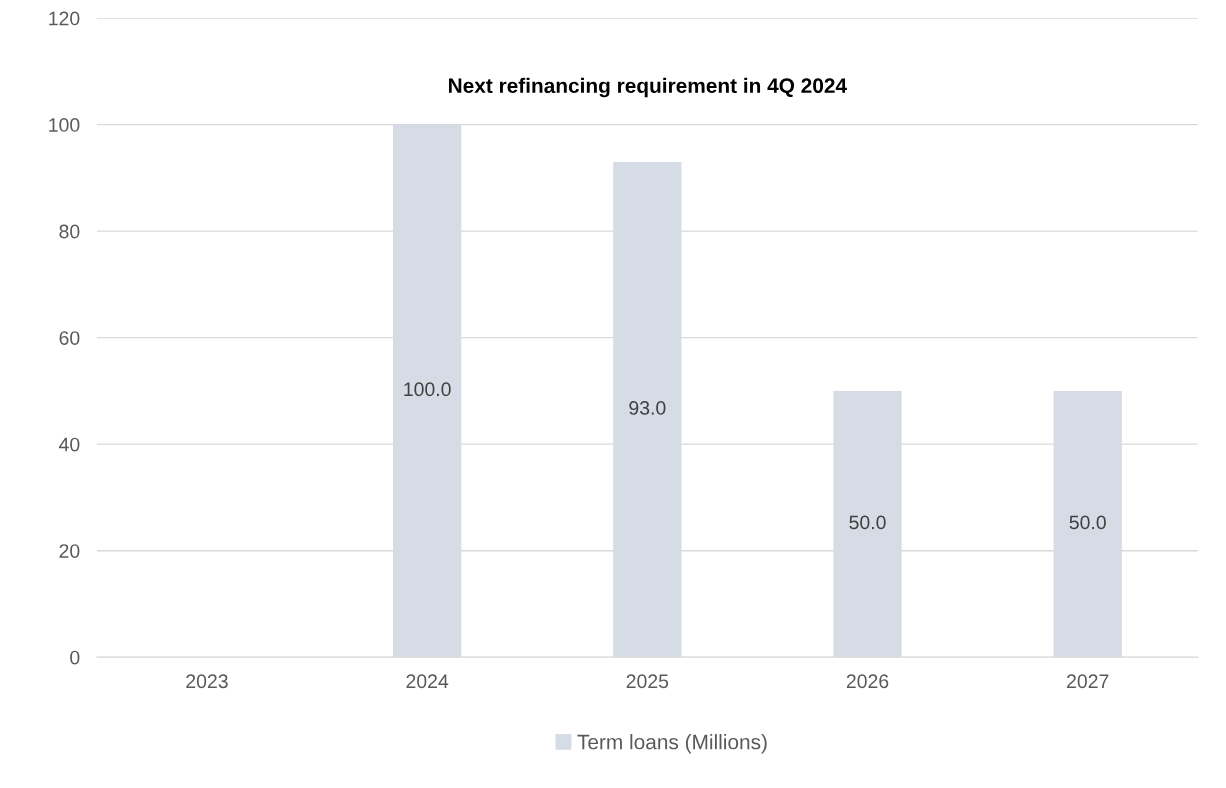 The height and width of the screenshot is (788, 1226). I want to click on data-label: 93.0, so click(647, 408).